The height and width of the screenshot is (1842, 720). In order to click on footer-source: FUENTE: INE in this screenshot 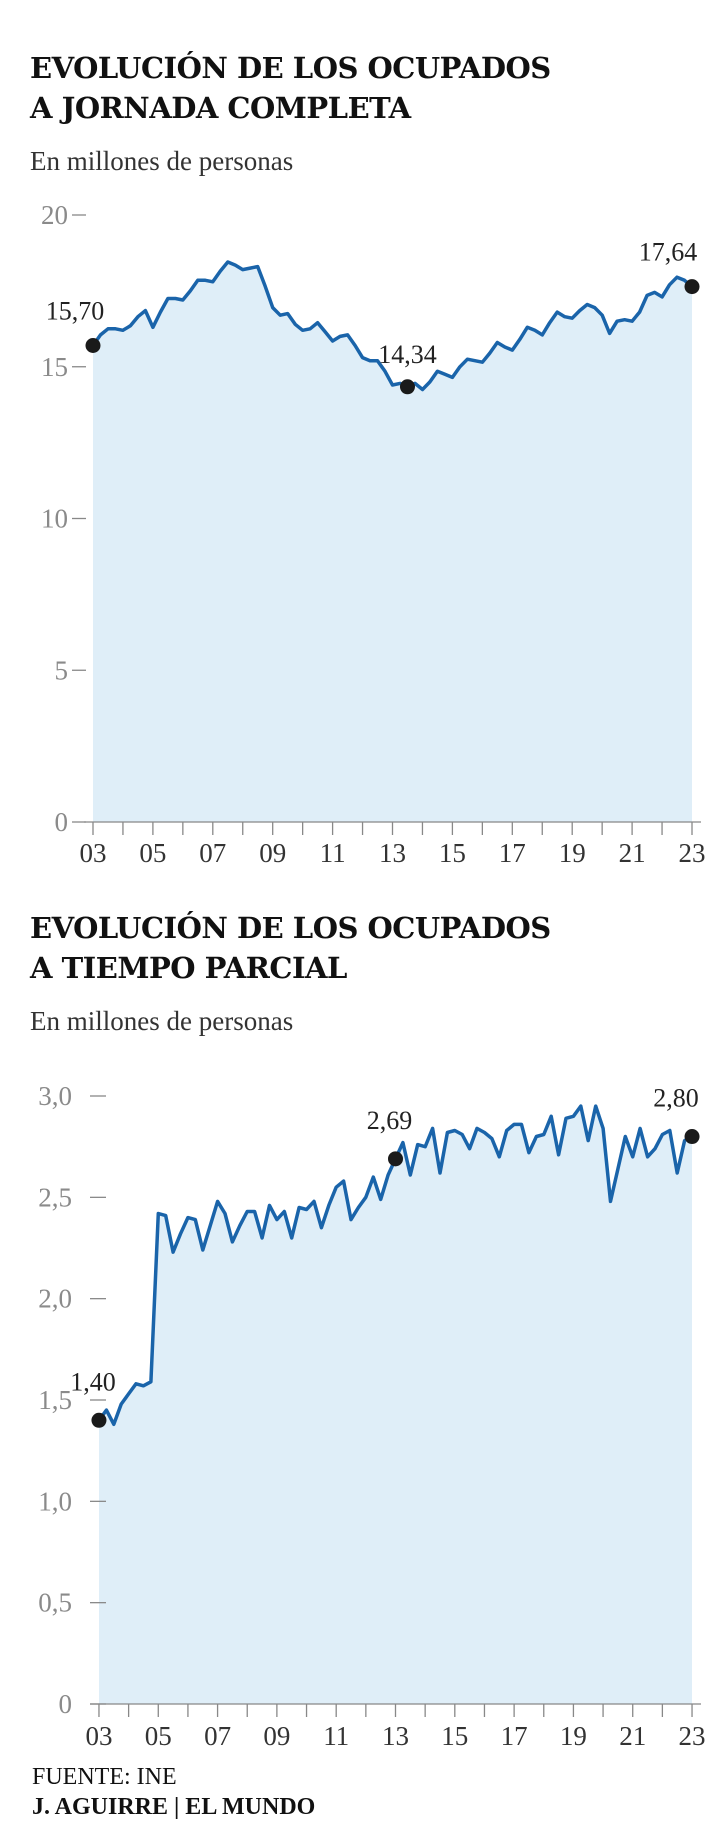, I will do `click(104, 1777)`.